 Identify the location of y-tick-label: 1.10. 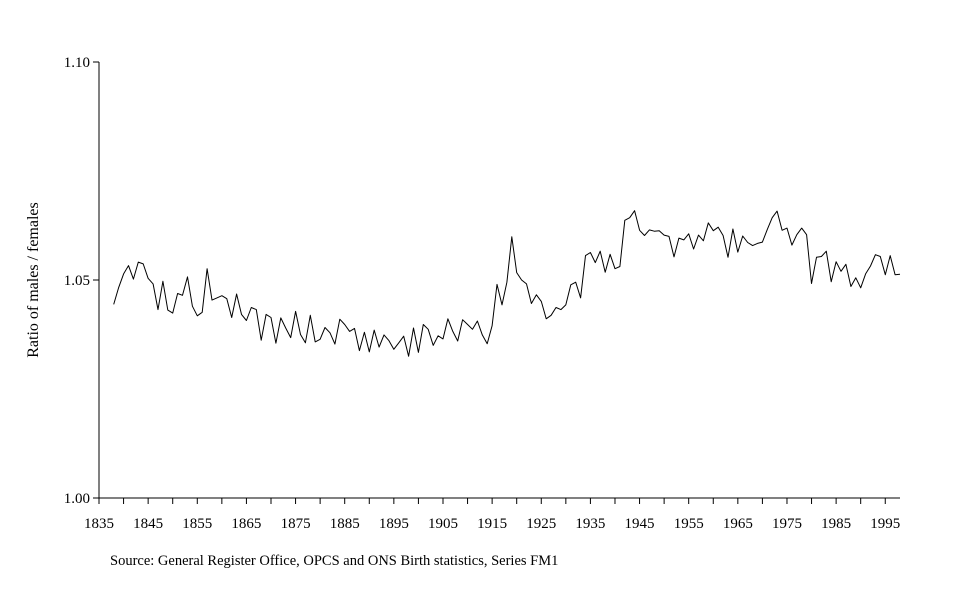
(77, 63).